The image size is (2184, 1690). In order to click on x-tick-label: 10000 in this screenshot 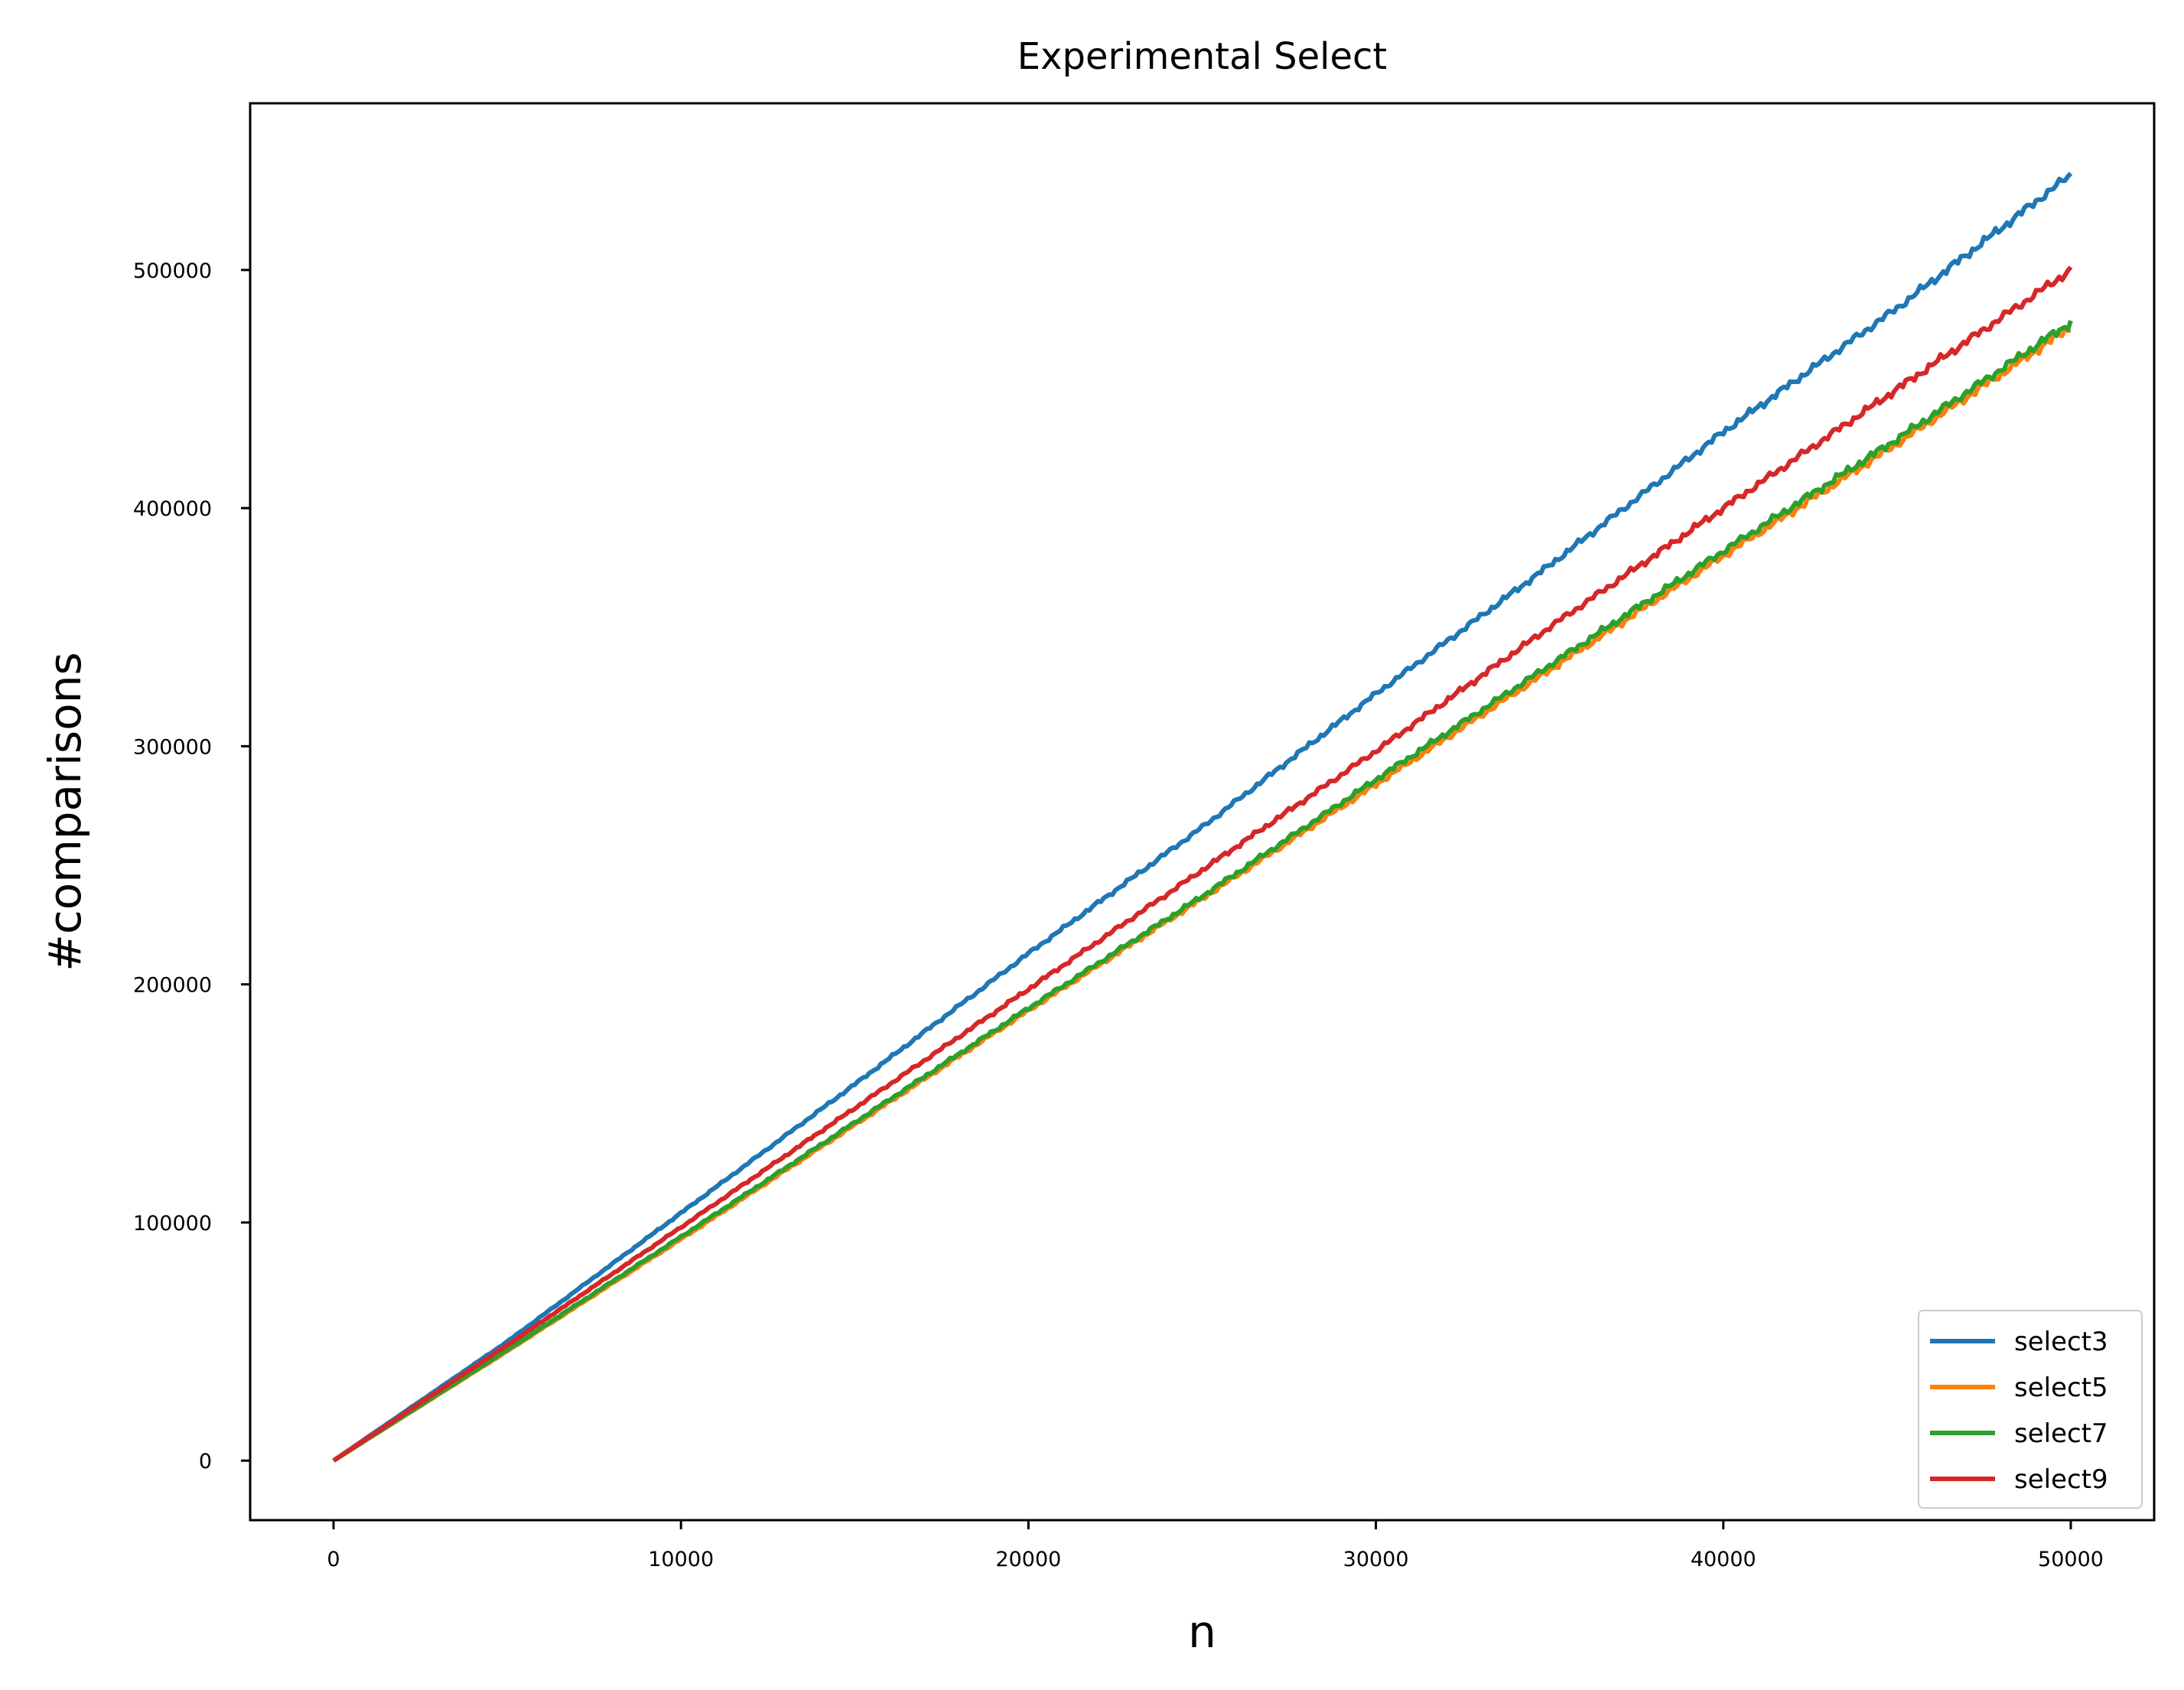, I will do `click(681, 1559)`.